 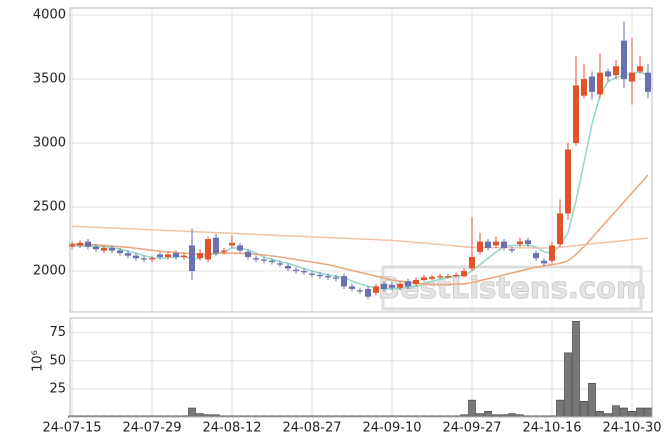 I want to click on x-tick-label: 24-09-10, so click(x=391, y=428).